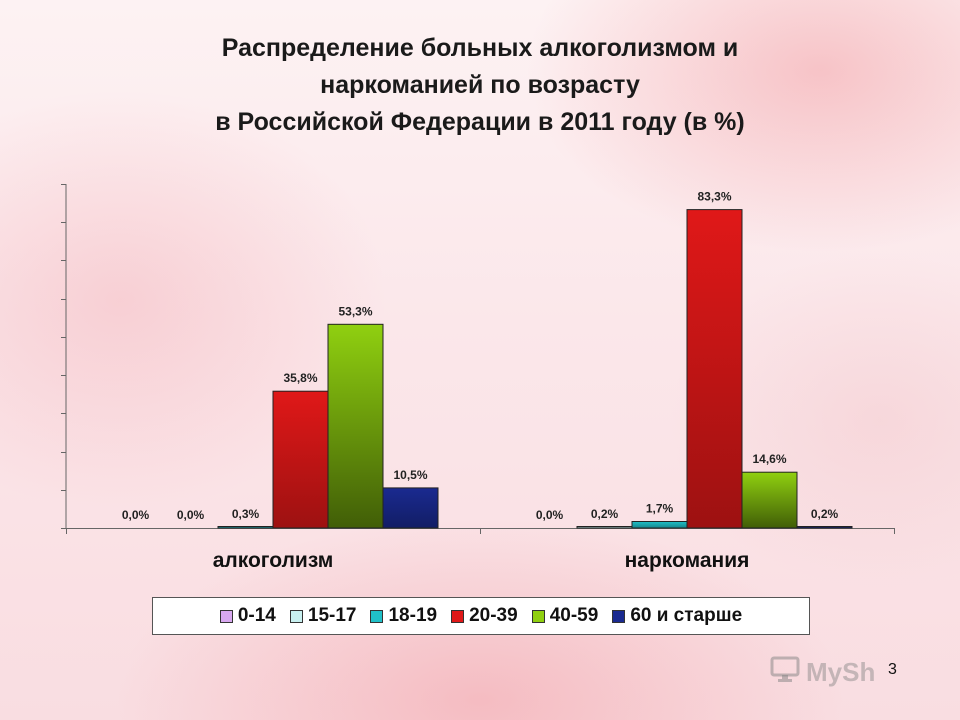  Describe the element at coordinates (256, 615) in the screenshot. I see `legend-label: 0-14` at that location.